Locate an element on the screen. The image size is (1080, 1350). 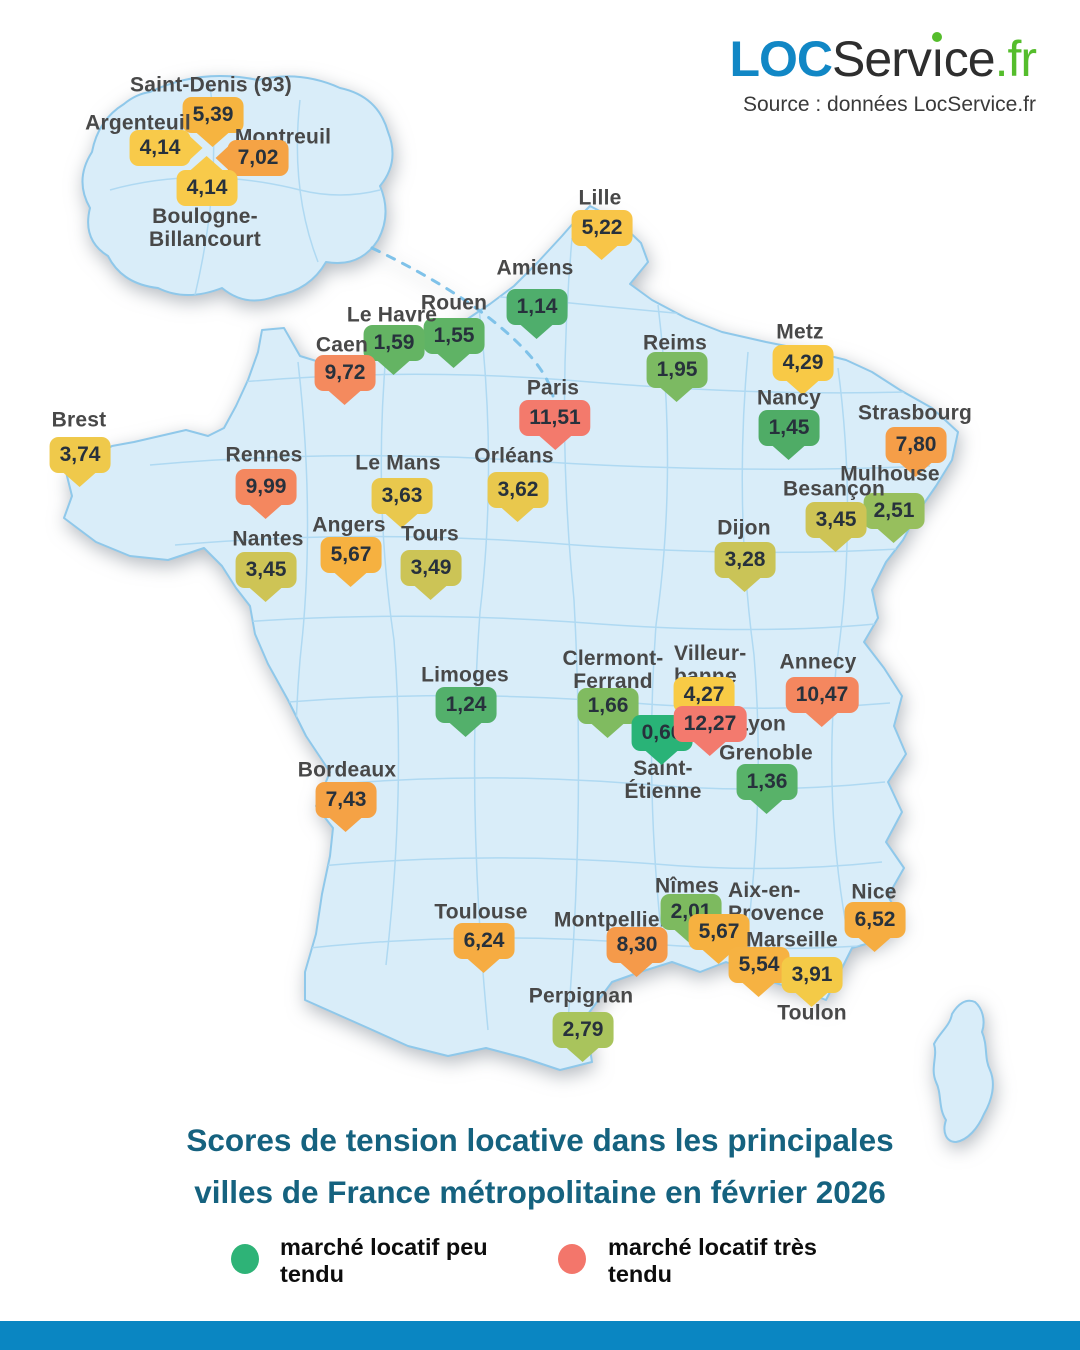
score-badge-caen: 9,72 is located at coordinates (345, 373).